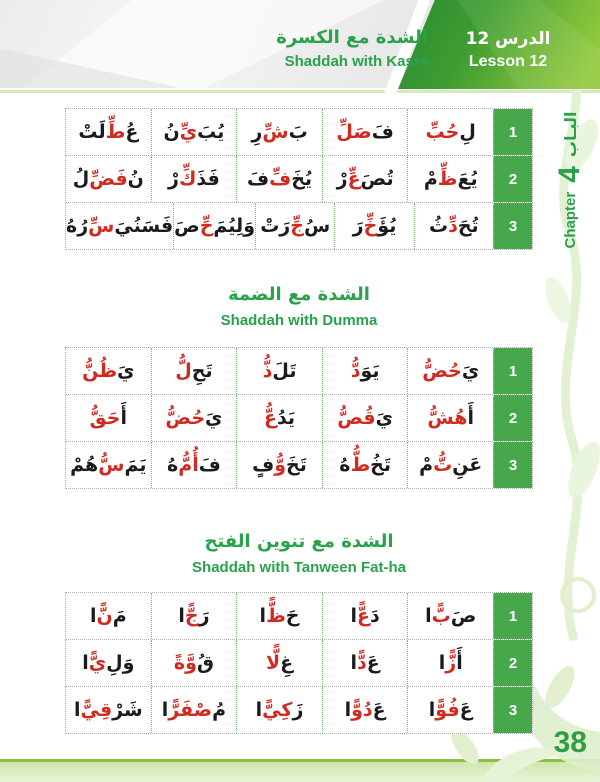 This screenshot has width=600, height=782. I want to click on word-segment: جًّ, so click(191, 616).